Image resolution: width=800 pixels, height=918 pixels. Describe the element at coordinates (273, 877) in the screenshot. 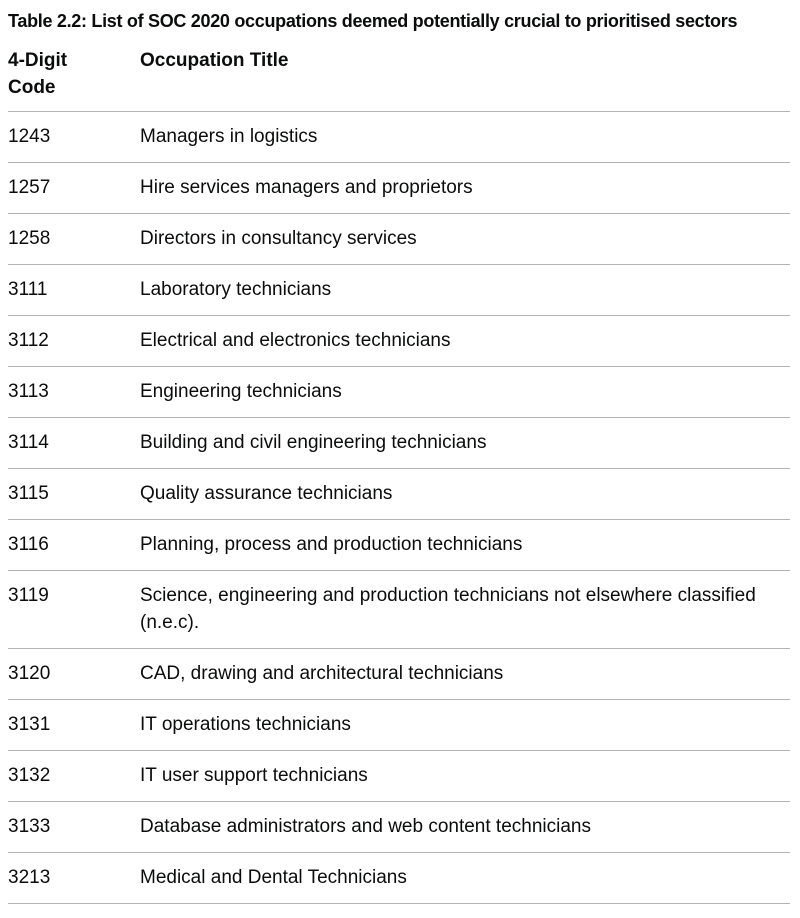

I see `occupation-text: Medical and Dental Technicians` at that location.